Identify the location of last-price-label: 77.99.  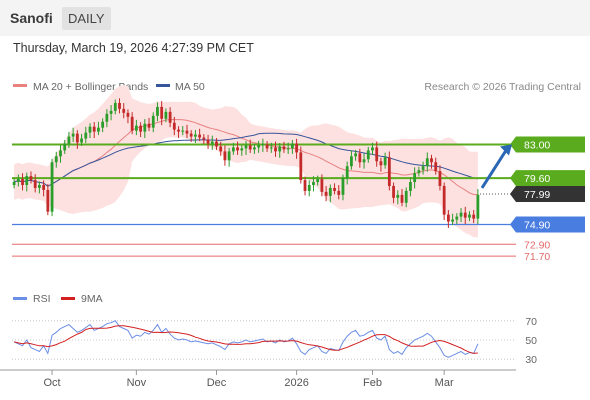
(537, 195).